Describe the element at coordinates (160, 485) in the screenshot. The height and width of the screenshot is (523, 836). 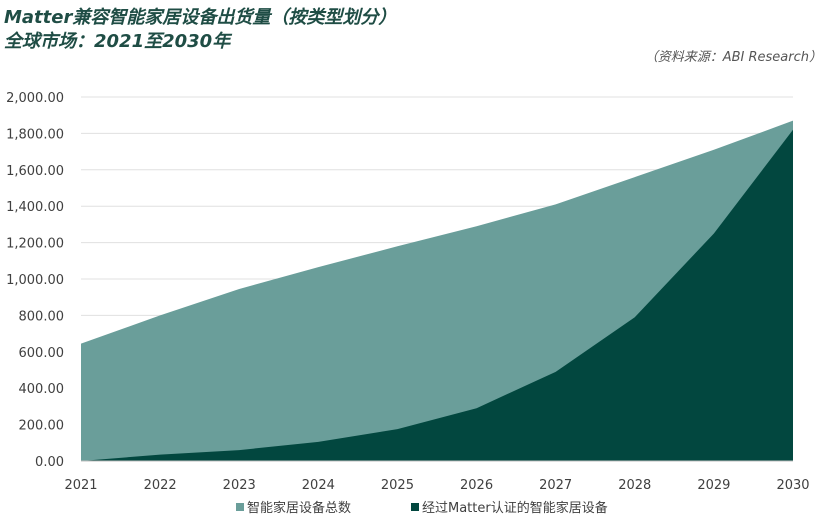
I see `x-tick-label: 2022` at that location.